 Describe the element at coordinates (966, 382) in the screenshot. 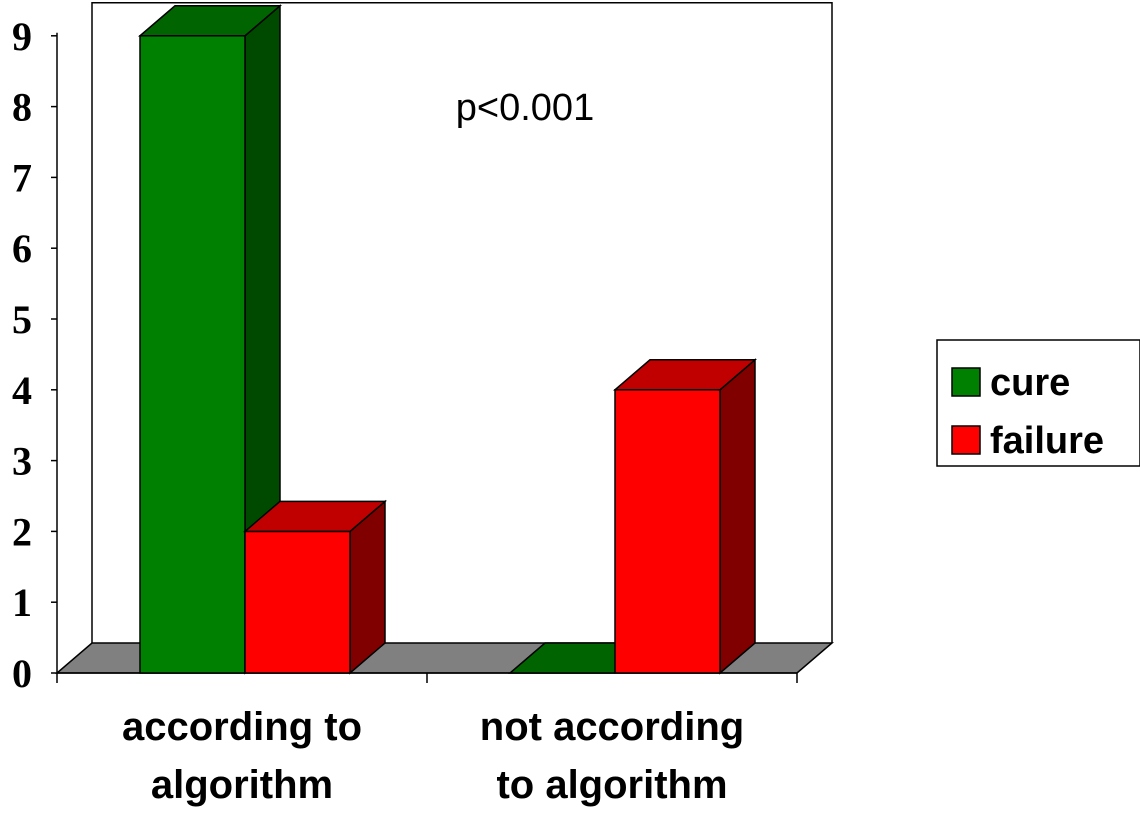

I see `legend-swatch-cure` at that location.